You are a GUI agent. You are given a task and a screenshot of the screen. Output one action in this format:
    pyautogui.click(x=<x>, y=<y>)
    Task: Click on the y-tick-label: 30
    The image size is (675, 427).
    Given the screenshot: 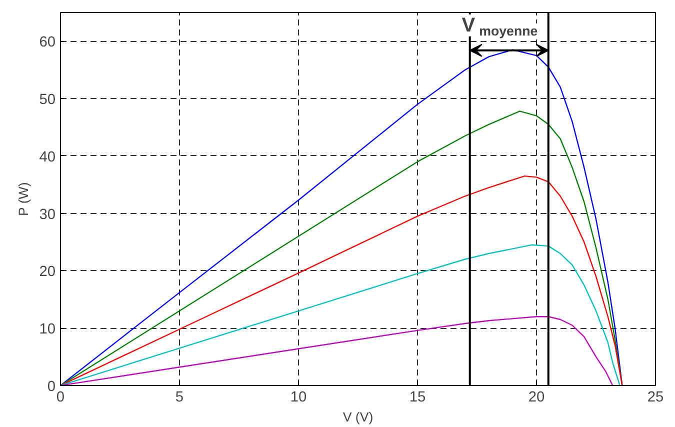 What is the action you would take?
    pyautogui.click(x=47, y=214)
    